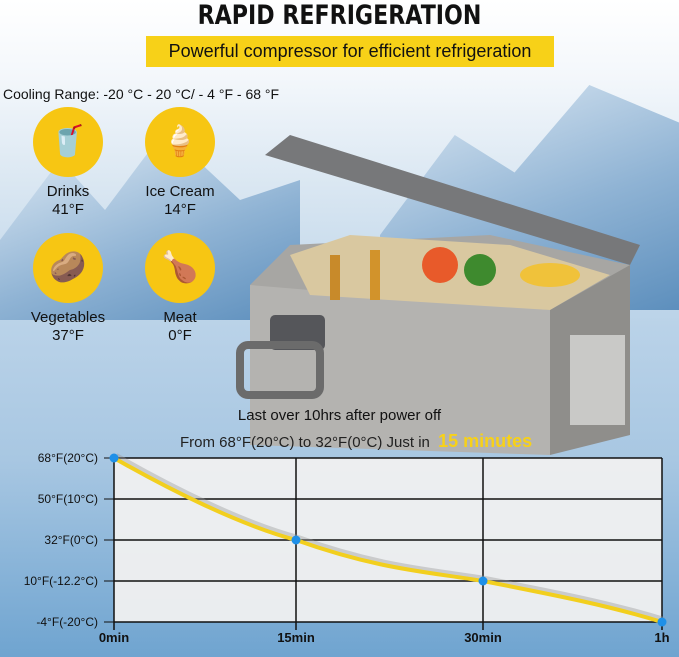 The width and height of the screenshot is (679, 657). What do you see at coordinates (68, 142) in the screenshot?
I see `drink-cup-icon: 🥤` at bounding box center [68, 142].